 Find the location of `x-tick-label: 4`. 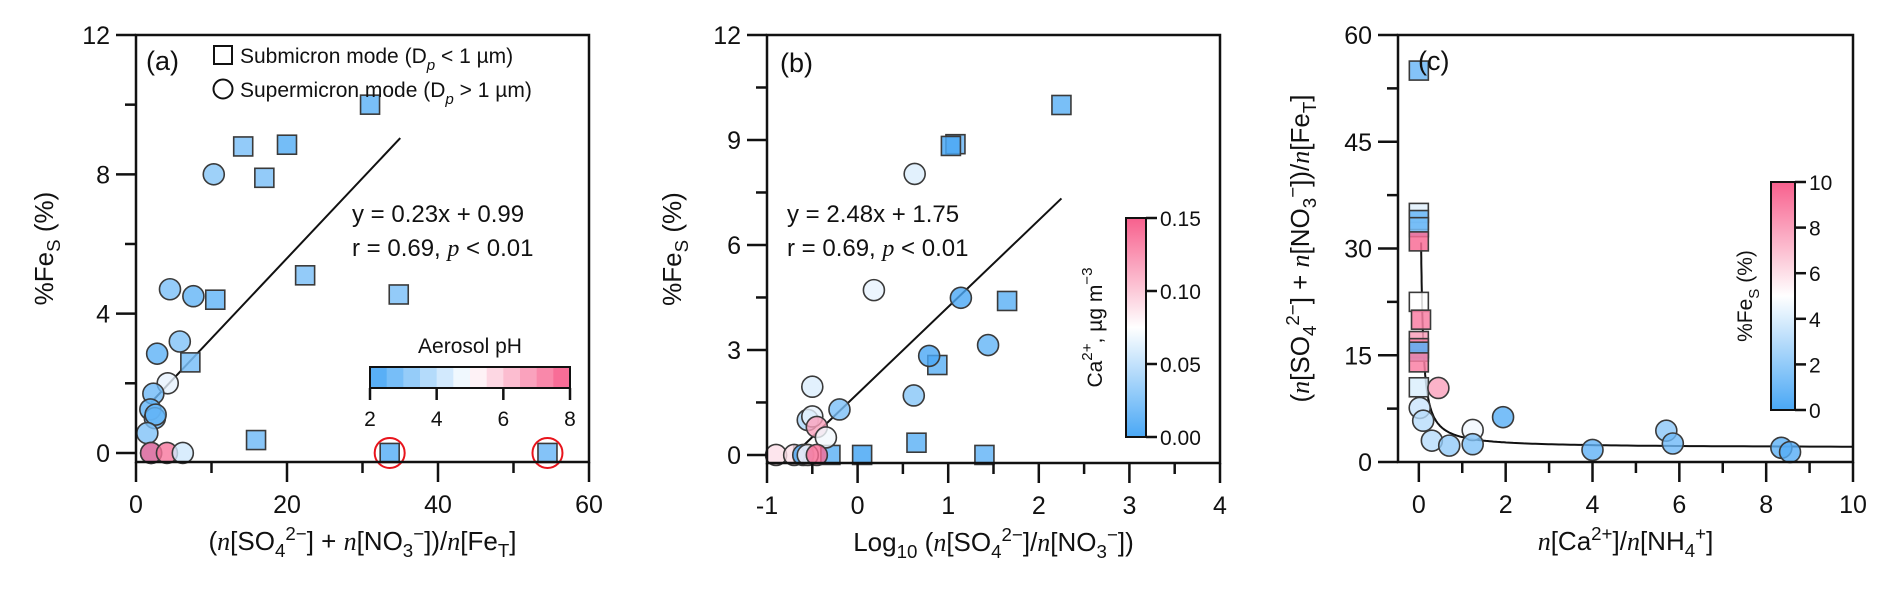

x-tick-label: 4 is located at coordinates (1220, 506).